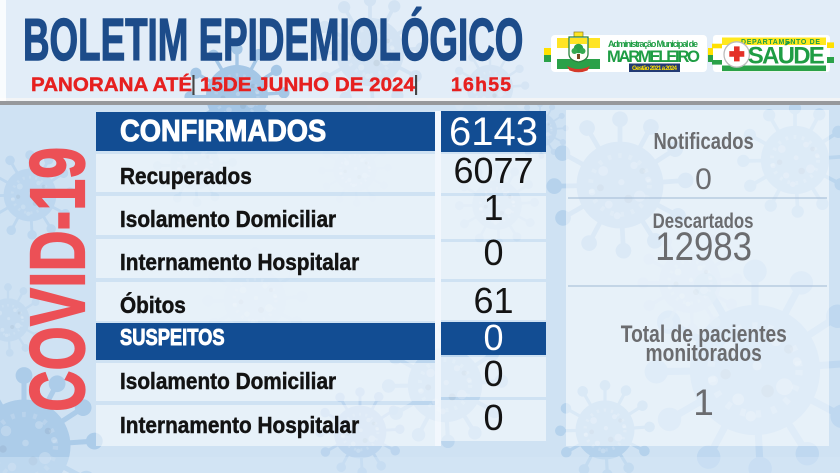  I want to click on svg-text: SAÚDE, so click(786, 56).